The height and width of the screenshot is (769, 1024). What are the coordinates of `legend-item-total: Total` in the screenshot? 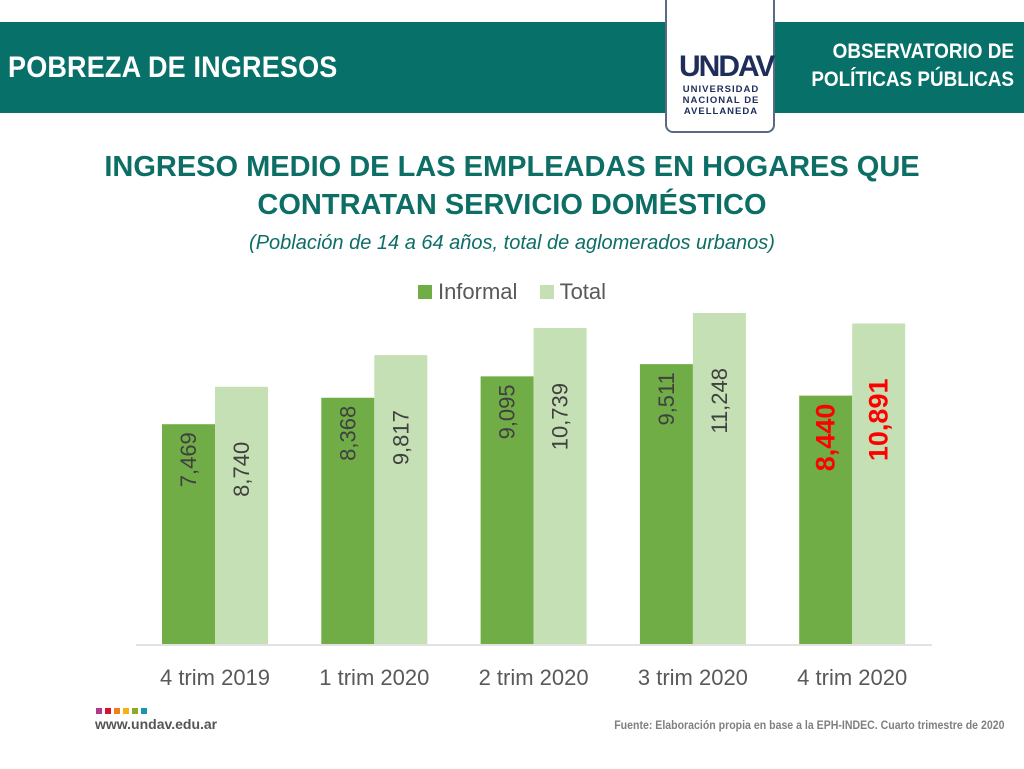 It's located at (573, 292).